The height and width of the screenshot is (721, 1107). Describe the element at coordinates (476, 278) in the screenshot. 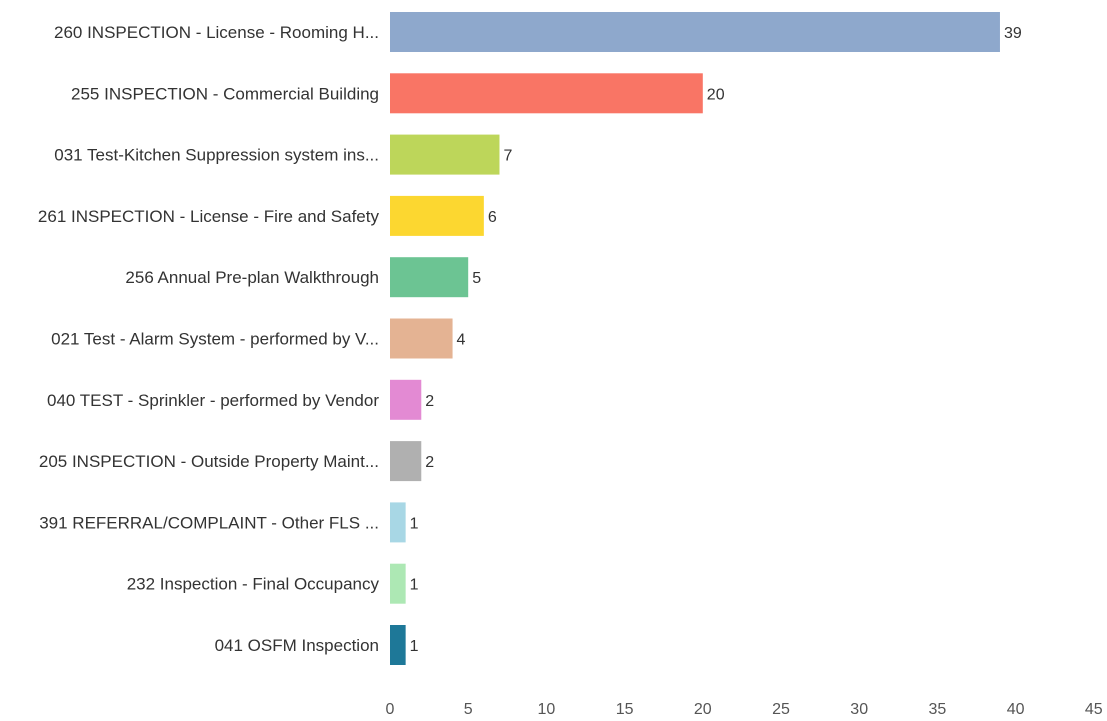

I see `value-label-4: 5` at that location.